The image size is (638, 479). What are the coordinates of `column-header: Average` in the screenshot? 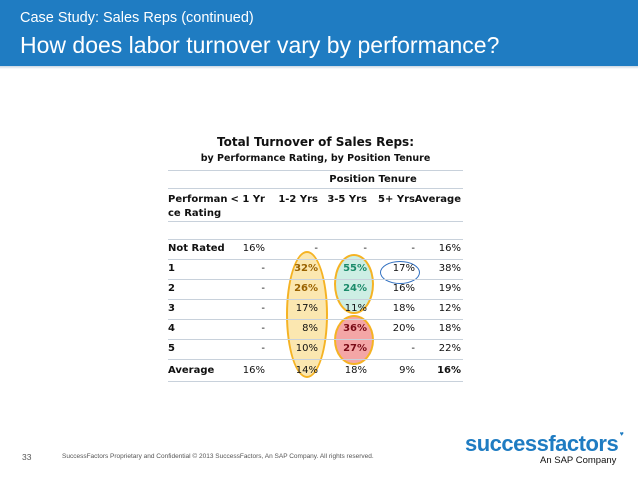 It's located at (437, 199).